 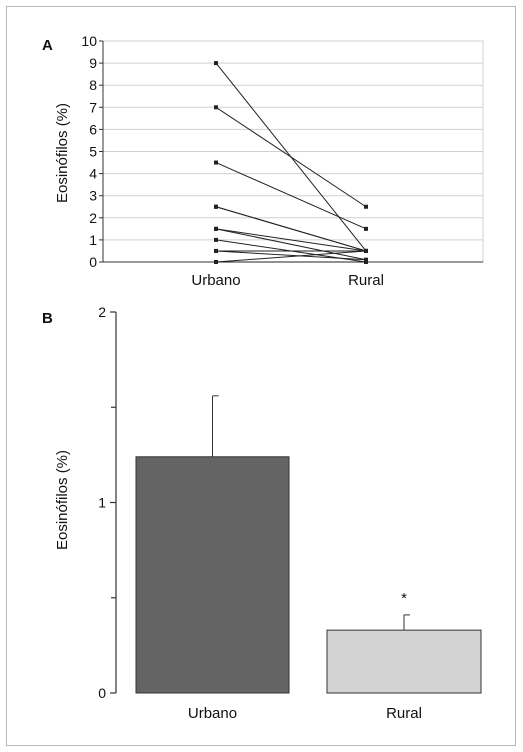 I want to click on panel-a-x-tick-label: Urbano, so click(x=215, y=280).